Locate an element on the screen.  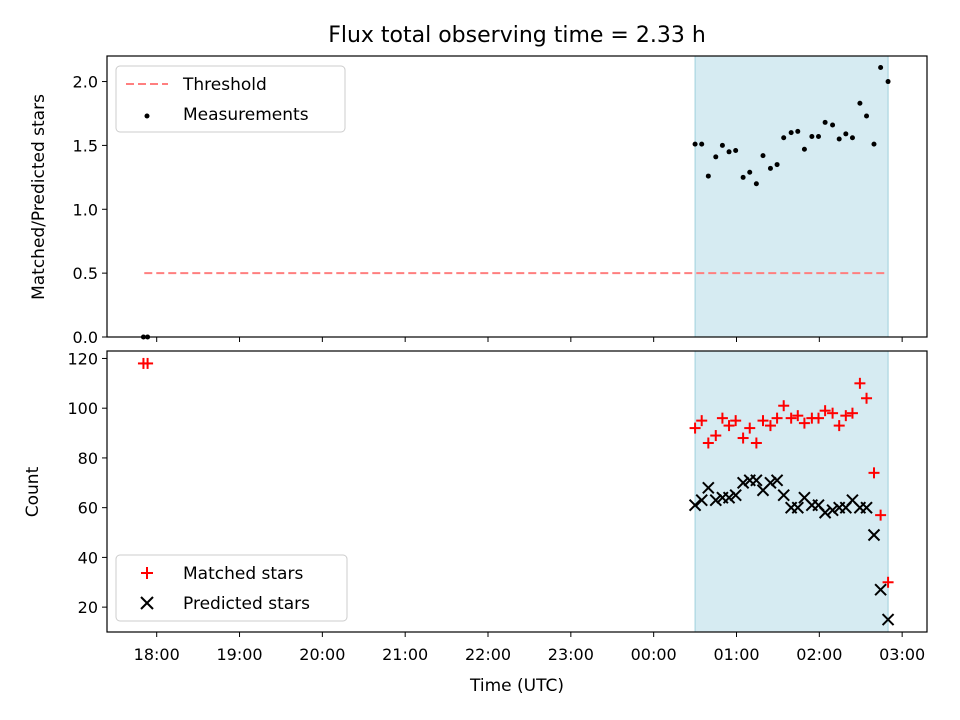
xtick-label: 23:00 is located at coordinates (571, 654).